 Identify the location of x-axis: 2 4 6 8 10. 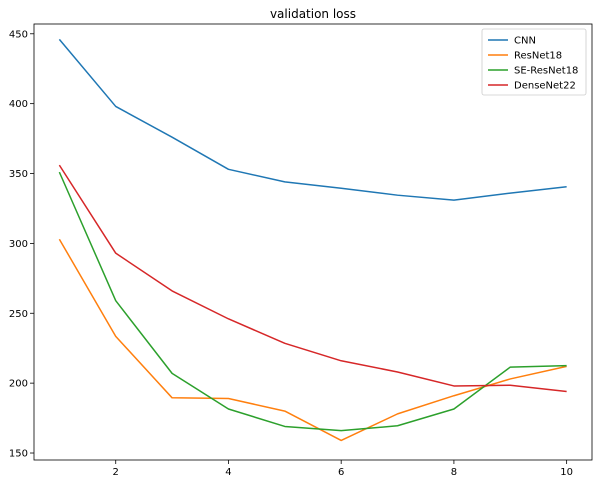
(343, 469).